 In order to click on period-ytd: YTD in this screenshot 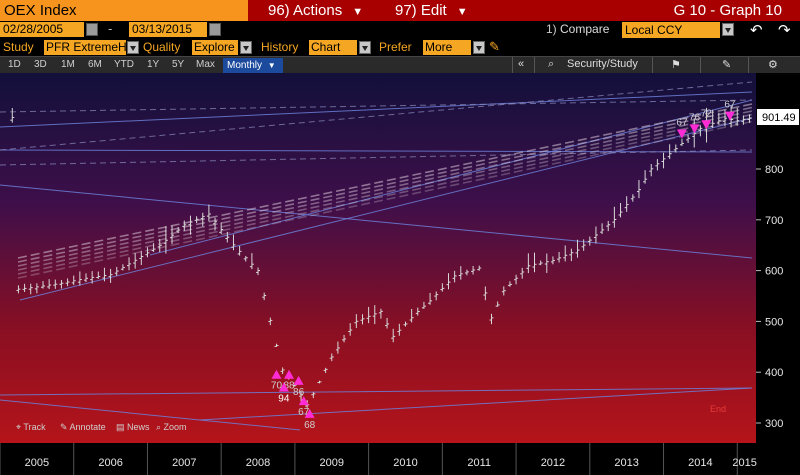, I will do `click(124, 64)`.